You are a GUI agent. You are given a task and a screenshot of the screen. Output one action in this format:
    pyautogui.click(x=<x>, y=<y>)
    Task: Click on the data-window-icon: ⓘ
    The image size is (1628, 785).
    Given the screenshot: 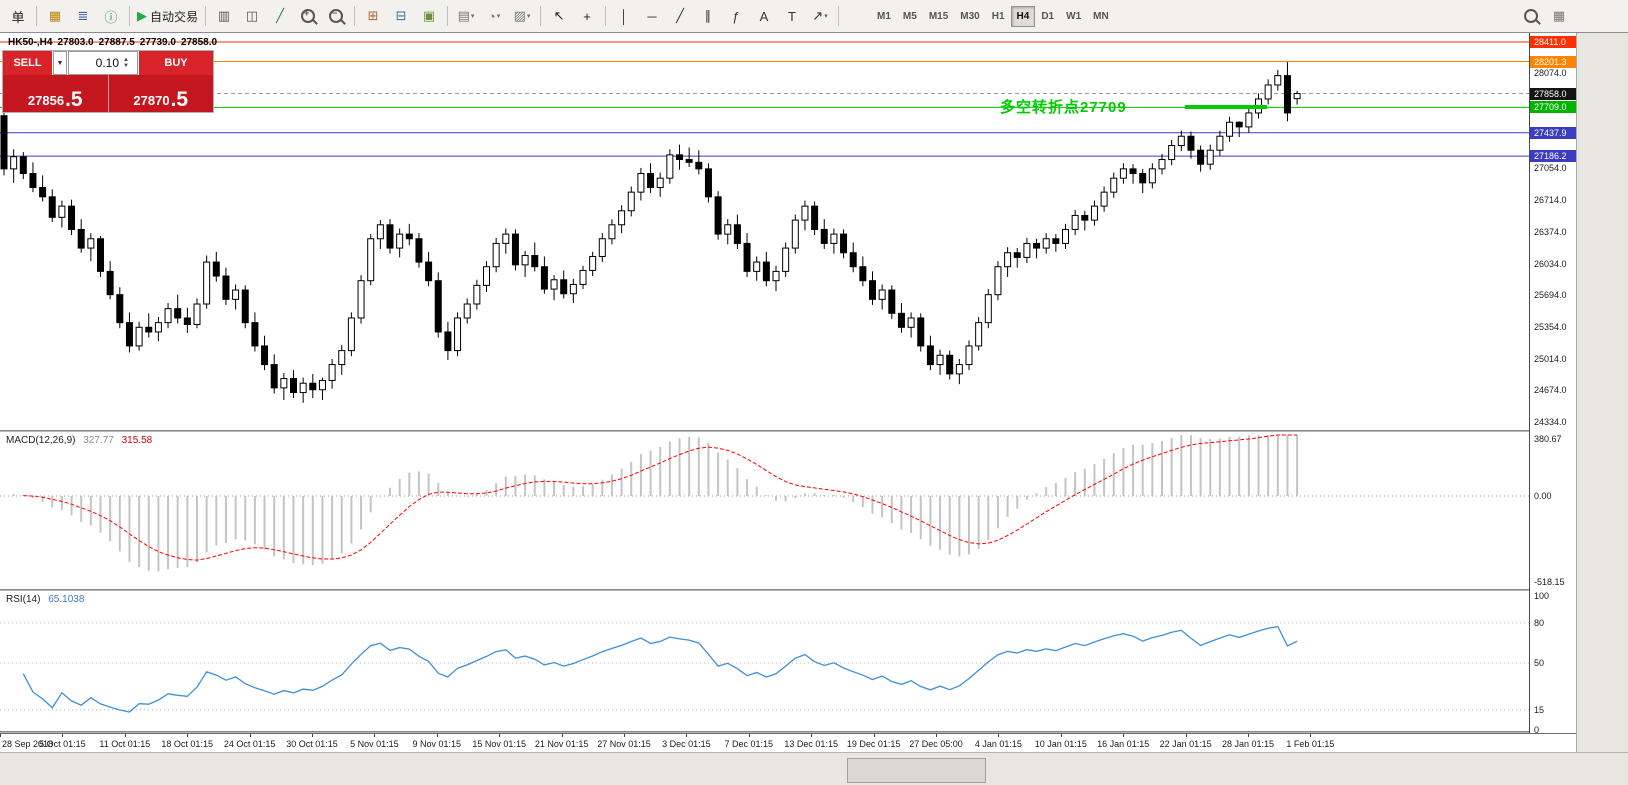 What is the action you would take?
    pyautogui.click(x=111, y=16)
    